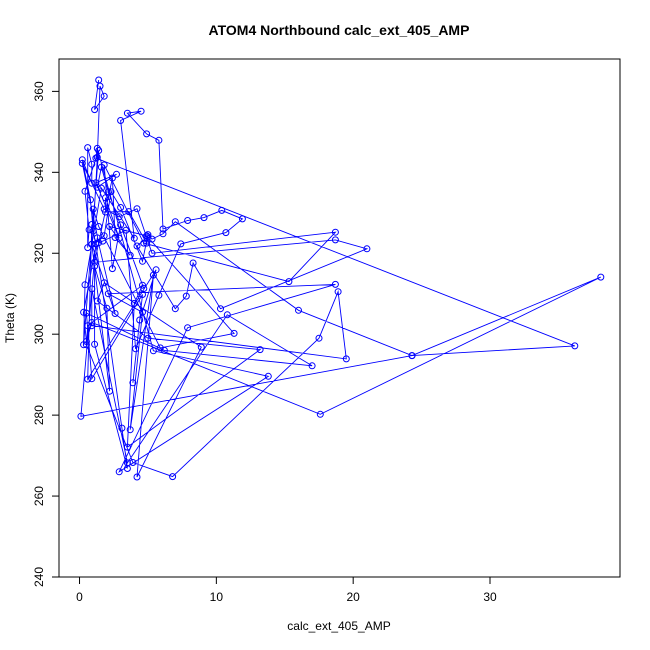 This screenshot has height=650, width=650. I want to click on y-tick-label: 260, so click(39, 496).